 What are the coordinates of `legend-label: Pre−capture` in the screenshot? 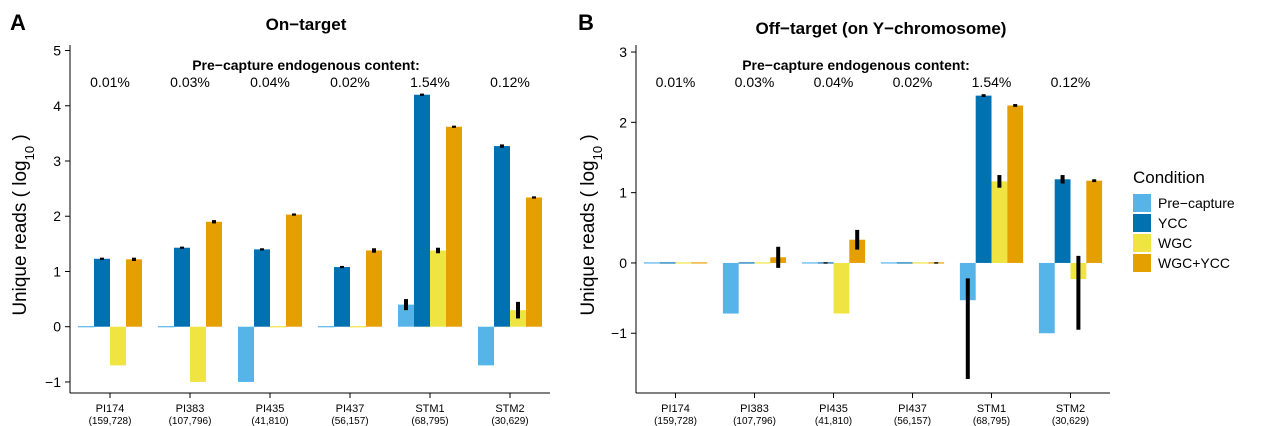 It's located at (1196, 203).